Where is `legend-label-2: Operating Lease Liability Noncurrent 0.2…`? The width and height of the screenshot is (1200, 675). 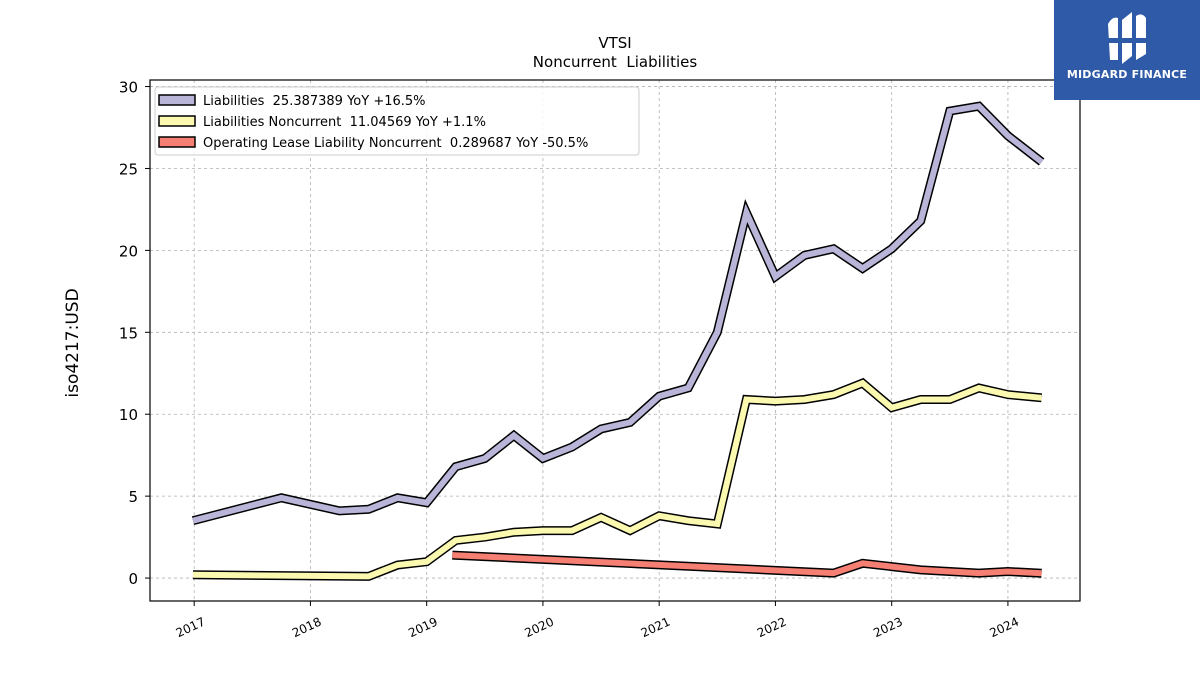
legend-label-2: Operating Lease Liability Noncurrent 0.2… is located at coordinates (395, 143).